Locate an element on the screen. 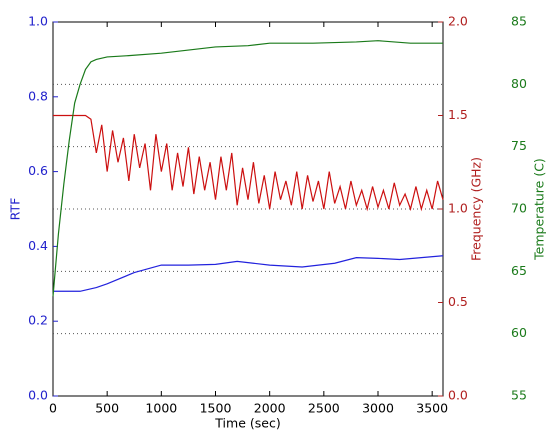 Image resolution: width=550 pixels, height=438 pixels. y2-tick-label: 1.0 is located at coordinates (458, 208).